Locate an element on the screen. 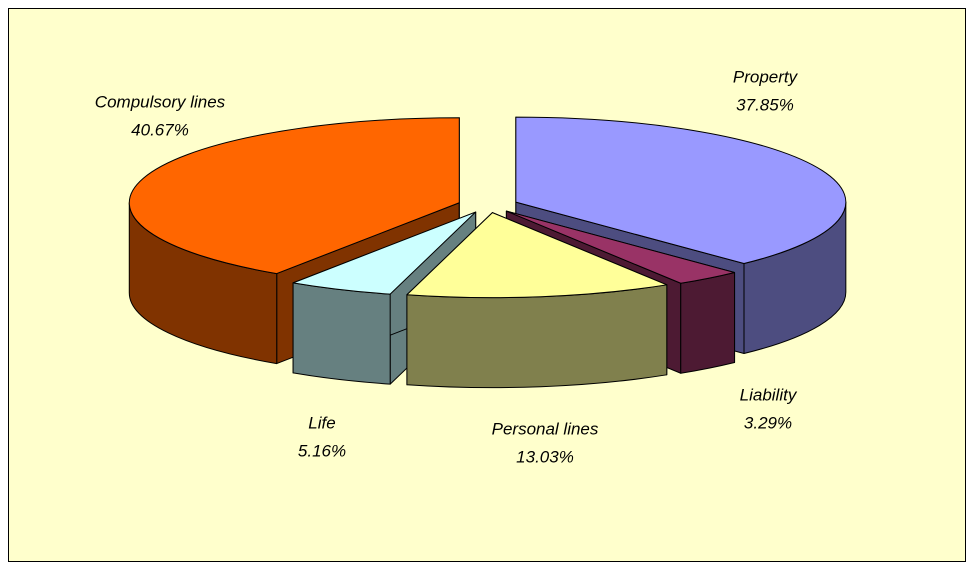  slice-label: Life is located at coordinates (321, 422).